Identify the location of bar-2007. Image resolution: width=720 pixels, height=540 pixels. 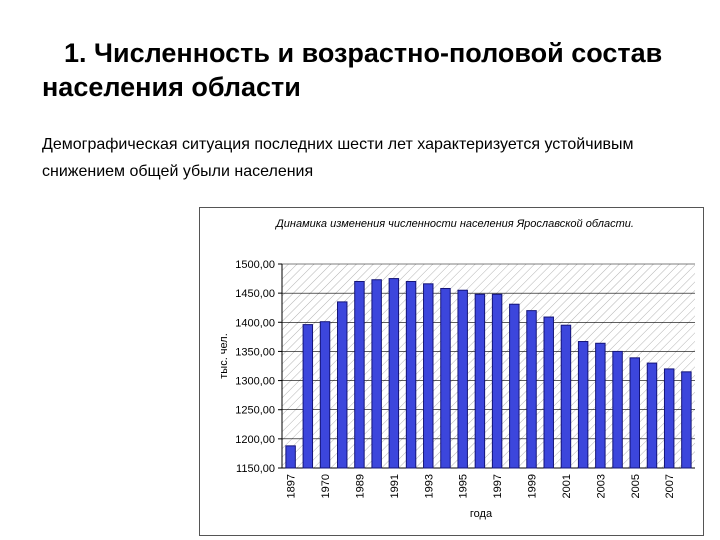
(669, 418).